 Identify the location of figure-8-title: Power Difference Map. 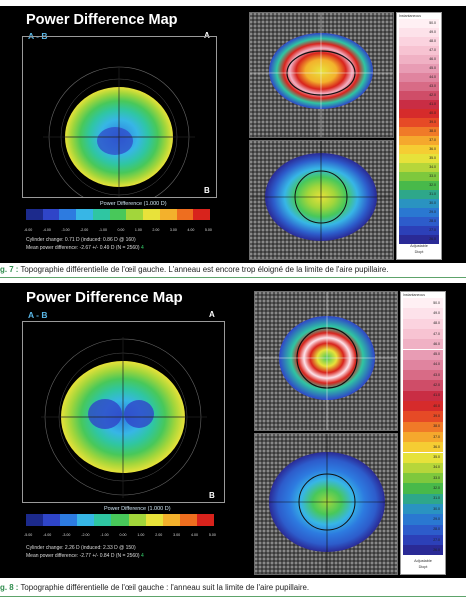
(104, 297).